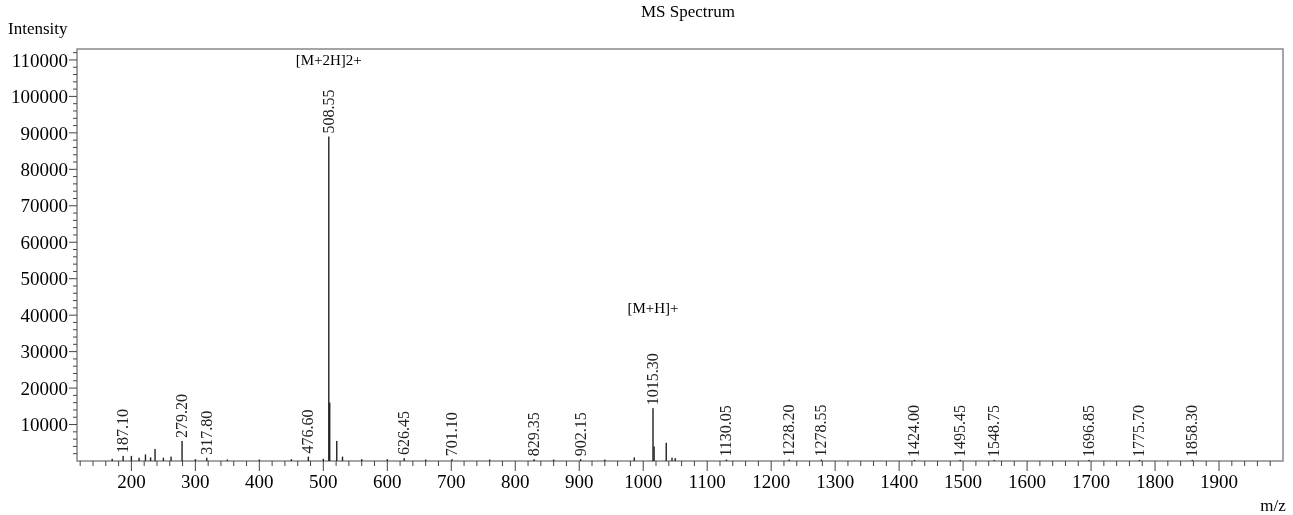 Image resolution: width=1293 pixels, height=515 pixels. Describe the element at coordinates (835, 481) in the screenshot. I see `x-tick-label: 1300` at that location.